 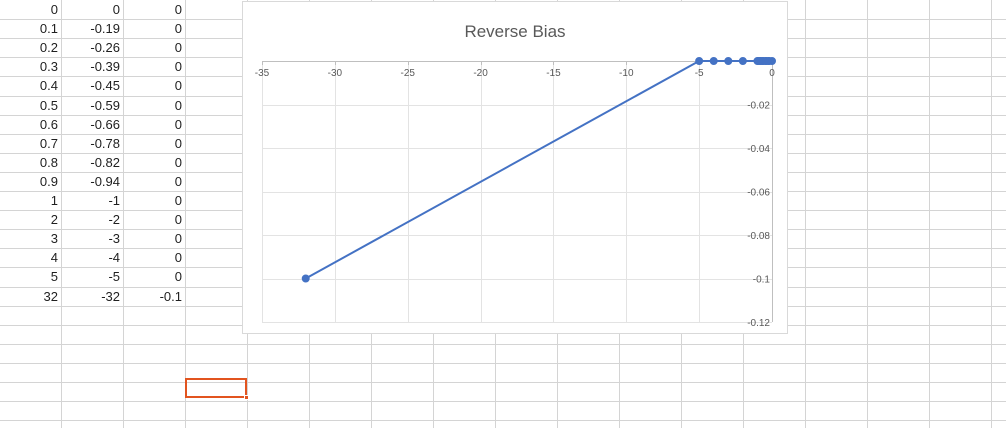 I want to click on y-tick-label: -0.04, so click(x=758, y=149).